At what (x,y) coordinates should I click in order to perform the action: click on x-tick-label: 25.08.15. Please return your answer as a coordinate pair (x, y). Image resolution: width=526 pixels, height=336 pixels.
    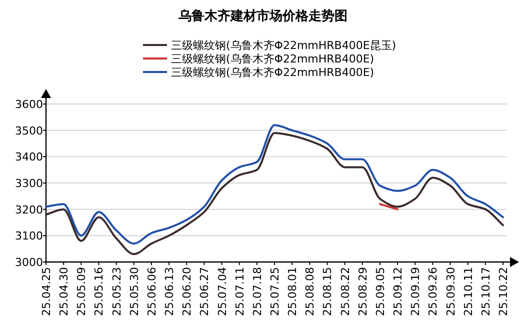
    Looking at the image, I should click on (327, 291).